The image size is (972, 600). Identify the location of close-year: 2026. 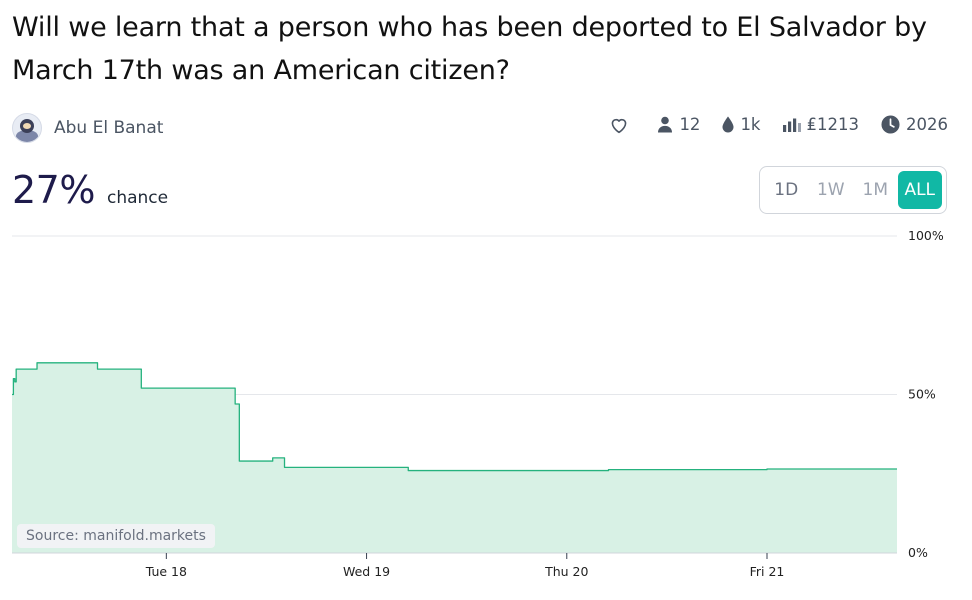
(927, 124).